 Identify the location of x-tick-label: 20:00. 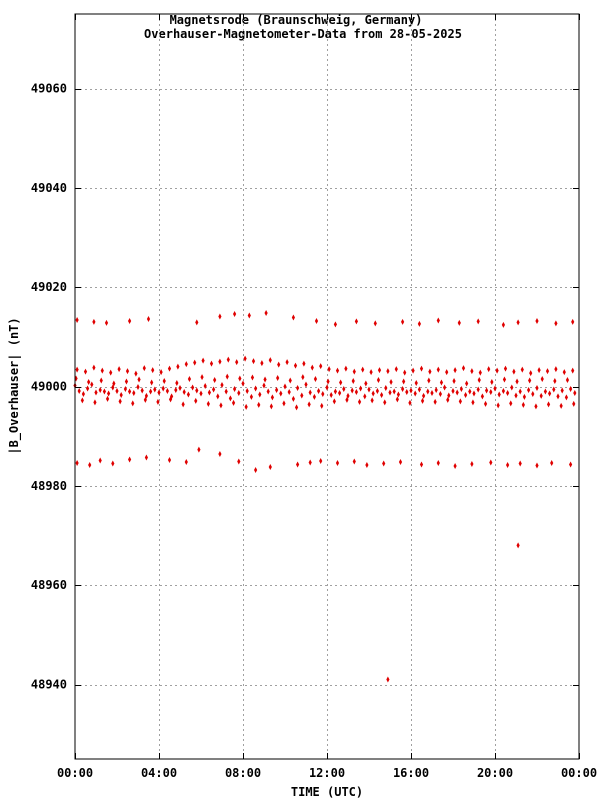
(495, 773).